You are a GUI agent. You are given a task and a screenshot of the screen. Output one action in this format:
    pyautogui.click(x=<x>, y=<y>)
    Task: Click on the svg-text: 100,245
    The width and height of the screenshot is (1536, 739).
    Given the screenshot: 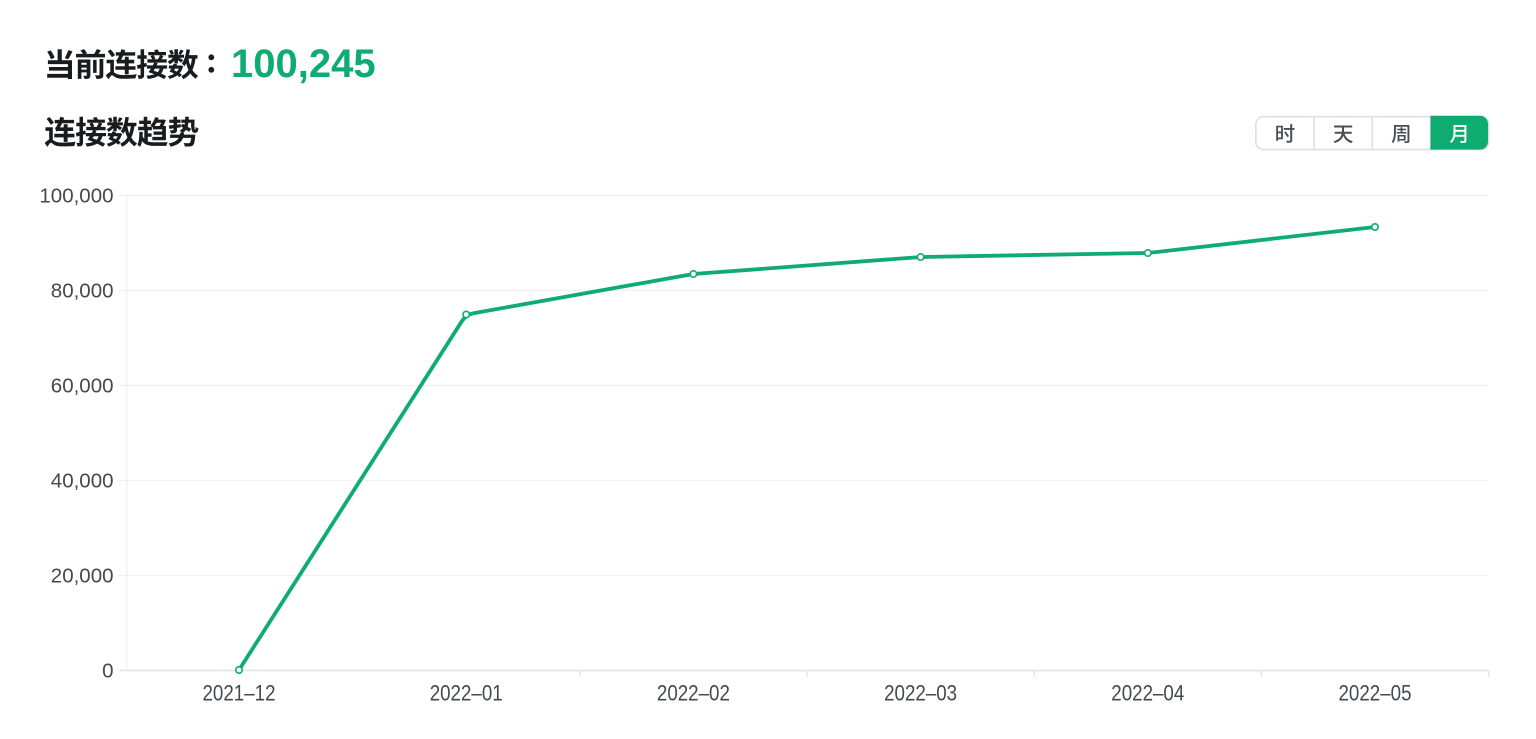 What is the action you would take?
    pyautogui.click(x=303, y=64)
    